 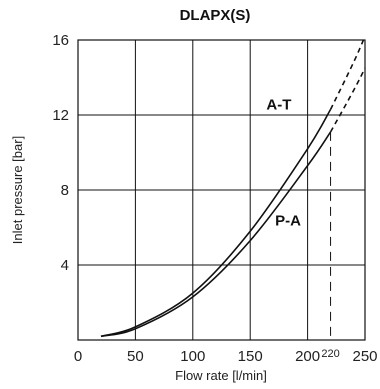 What do you see at coordinates (347, 100) in the screenshot?
I see `series-p-a-extension` at bounding box center [347, 100].